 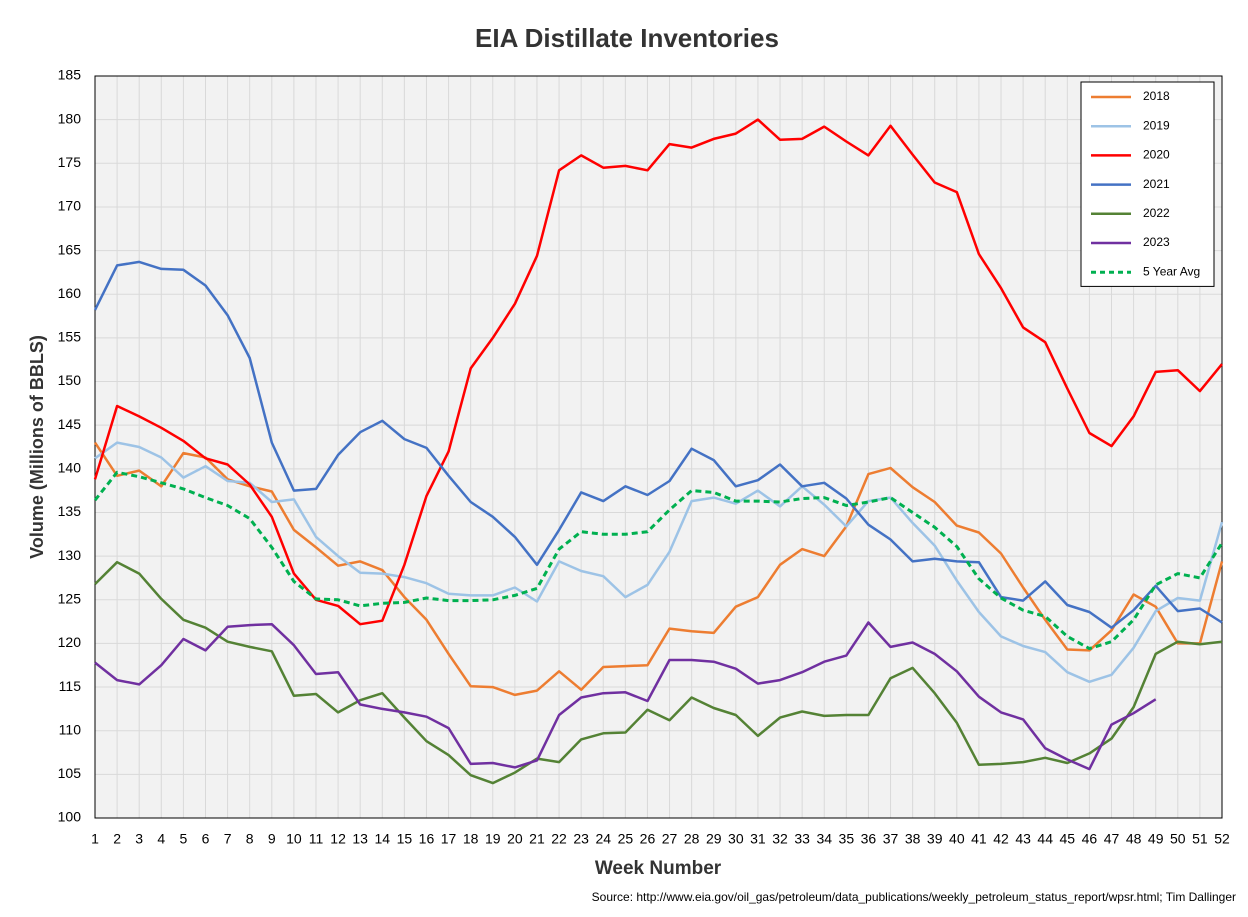 What do you see at coordinates (272, 839) in the screenshot?
I see `x-tick-label: 9` at bounding box center [272, 839].